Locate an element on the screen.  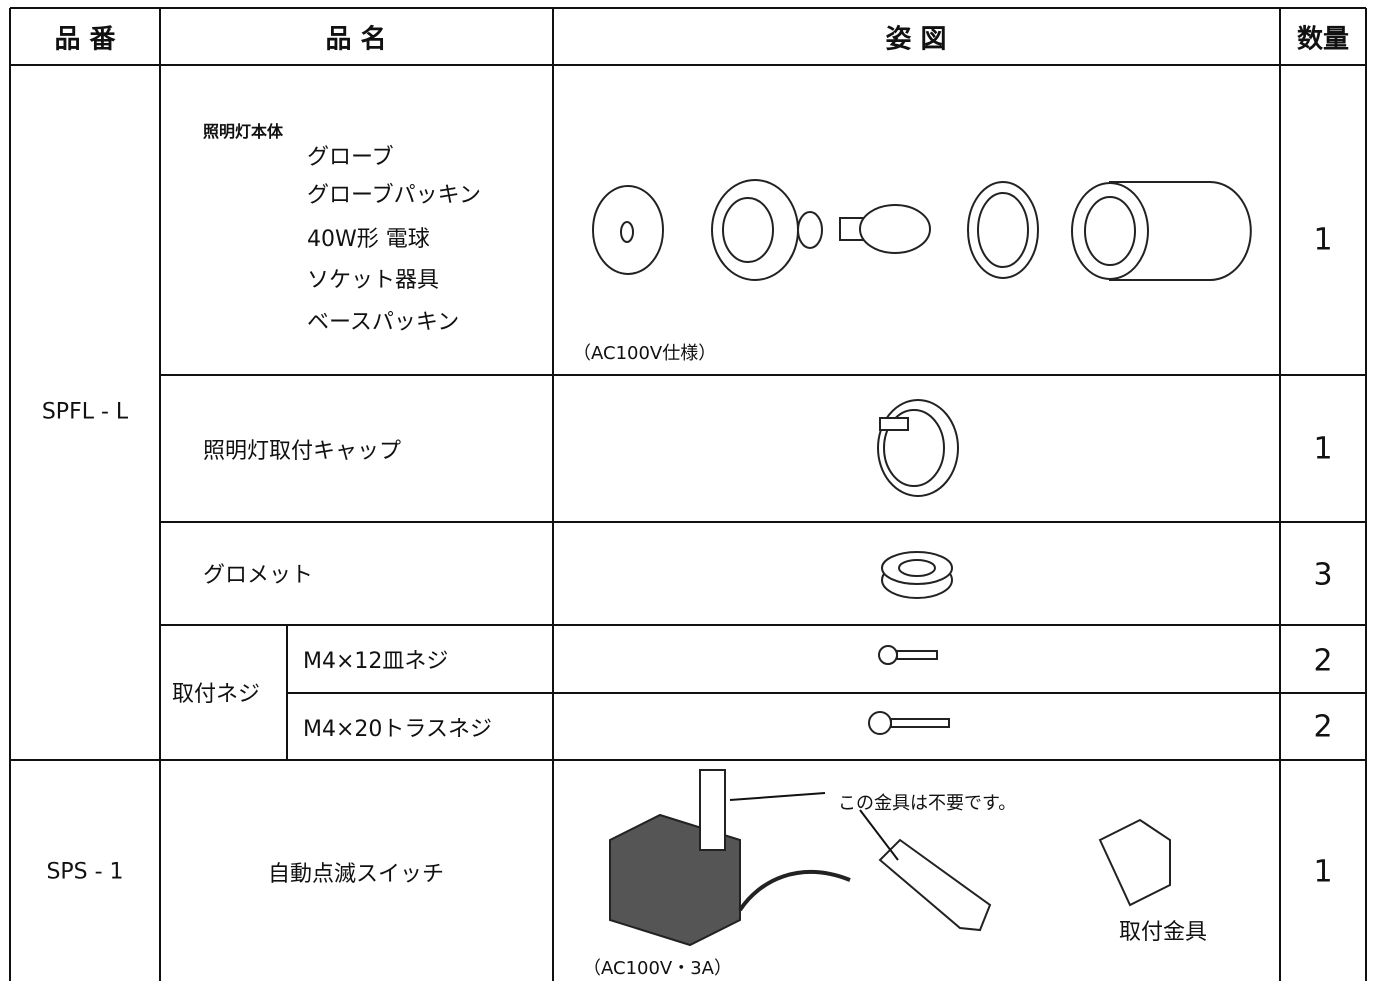
part-name: グローブパッキン is located at coordinates (394, 195).